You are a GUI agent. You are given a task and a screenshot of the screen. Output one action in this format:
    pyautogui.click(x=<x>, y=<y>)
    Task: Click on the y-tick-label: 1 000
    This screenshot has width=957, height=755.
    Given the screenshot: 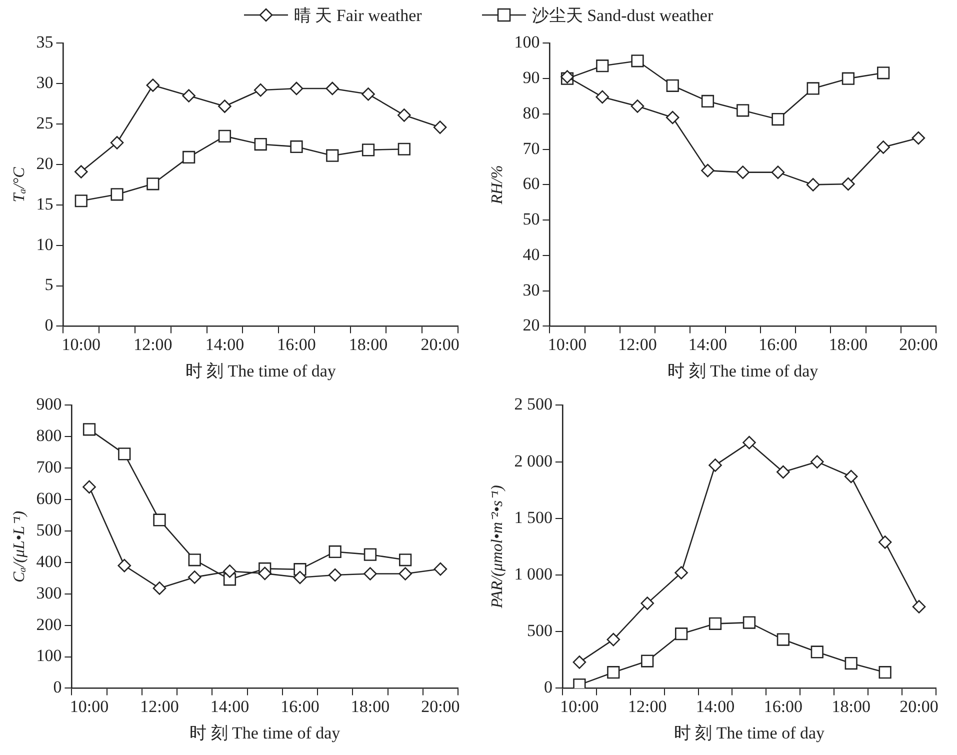 What is the action you would take?
    pyautogui.click(x=533, y=574)
    